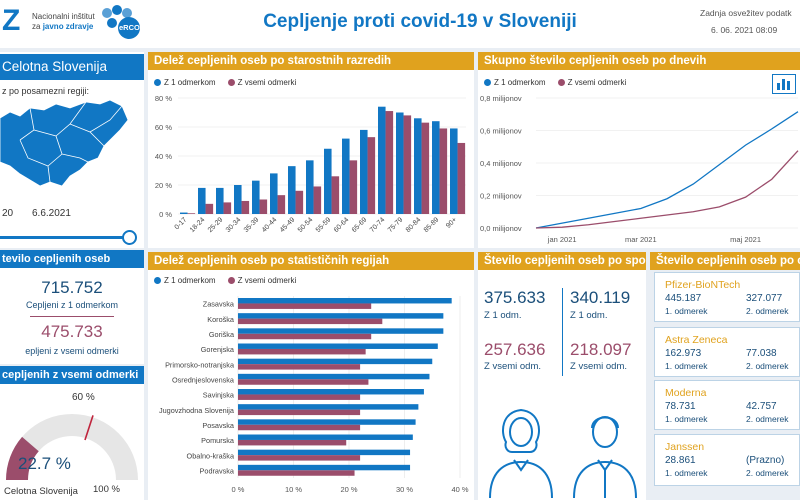 The image size is (800, 500). I want to click on legend-label-region-full: Z vsemi odmerki, so click(267, 280).